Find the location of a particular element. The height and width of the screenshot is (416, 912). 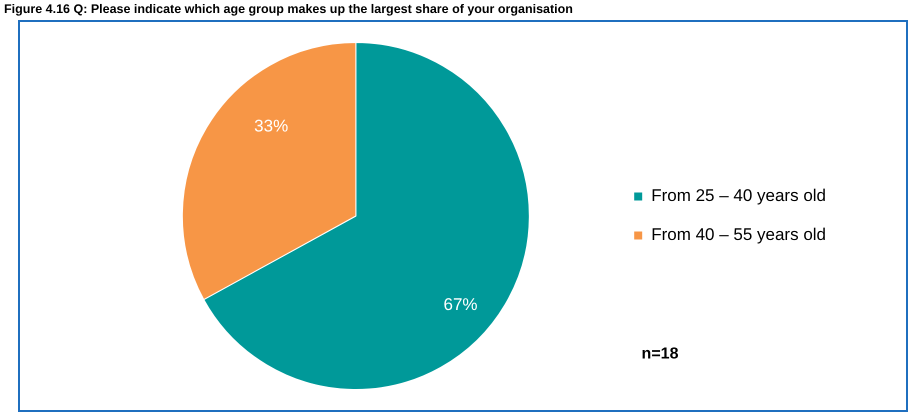

chart-title: Figure 4.16 Q: Please indicate which age group makes up the largest share of your organisation is located at coordinates (288, 9).